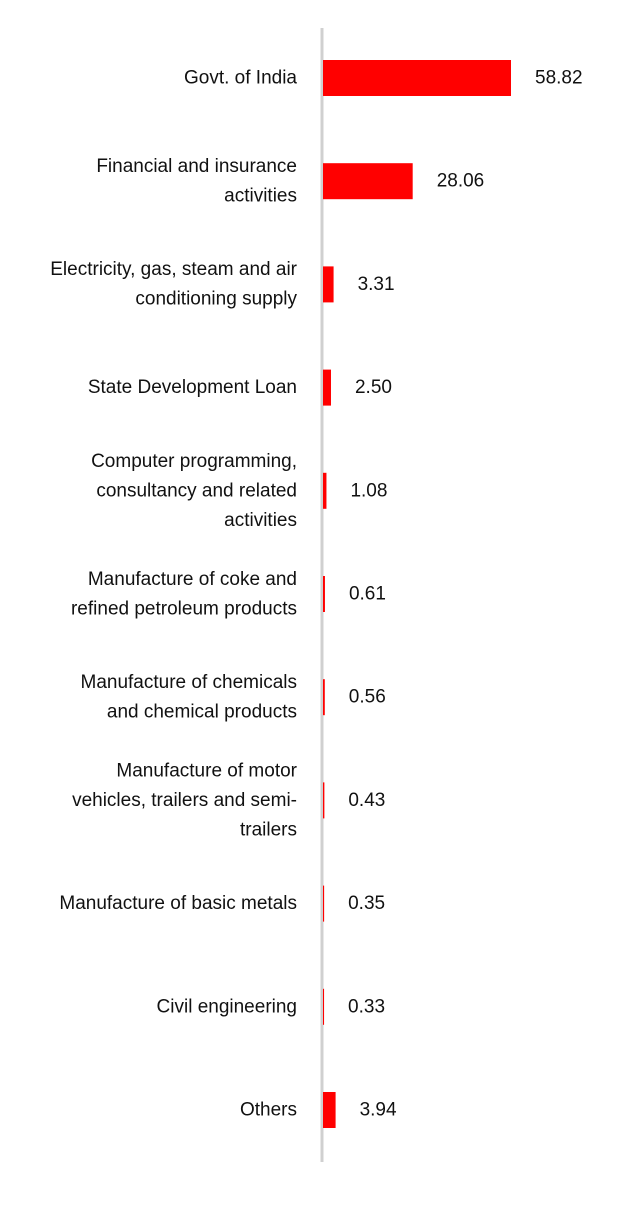 Image resolution: width=637 pixels, height=1214 pixels. What do you see at coordinates (202, 711) in the screenshot?
I see `category-label-line: and chemical products` at bounding box center [202, 711].